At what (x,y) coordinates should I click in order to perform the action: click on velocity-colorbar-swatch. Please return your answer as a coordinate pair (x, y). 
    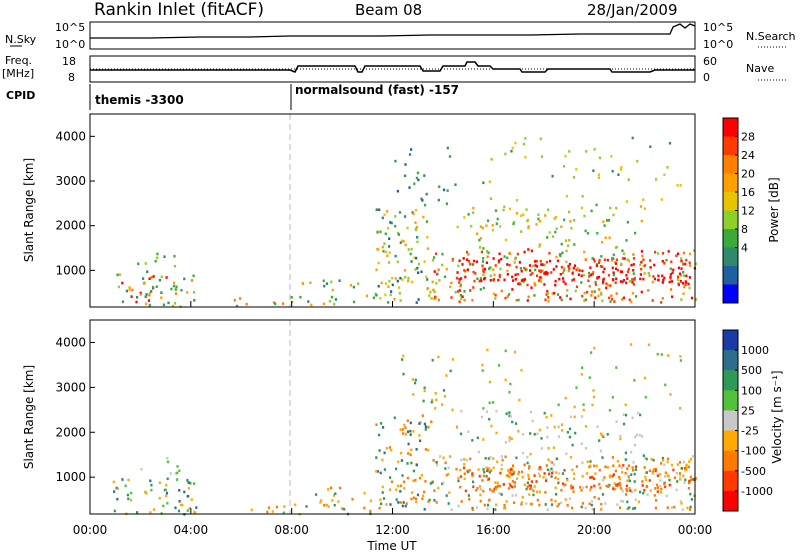
    Looking at the image, I should click on (730, 380).